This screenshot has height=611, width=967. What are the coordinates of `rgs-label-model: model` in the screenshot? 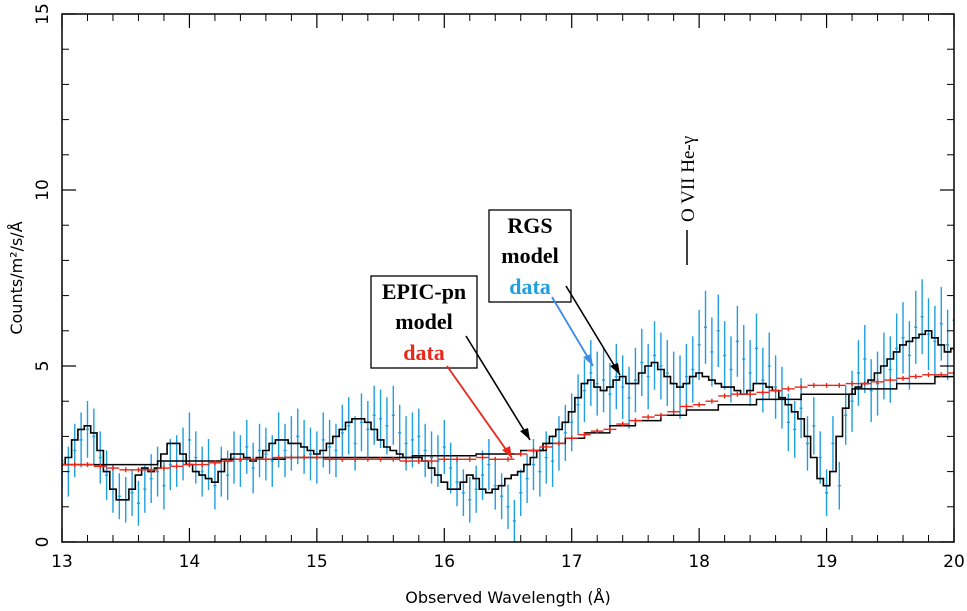 It's located at (529, 255).